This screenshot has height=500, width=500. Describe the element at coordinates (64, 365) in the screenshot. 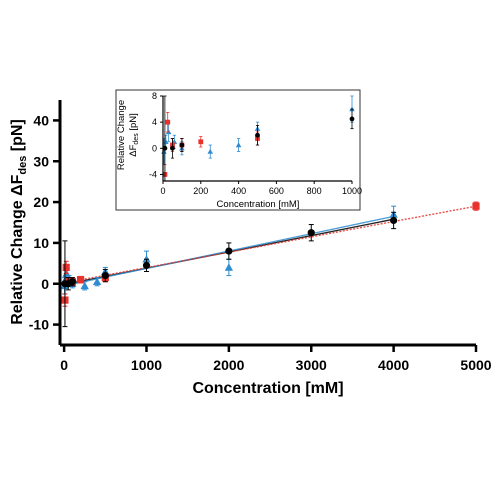

I see `x-tick-label: 0` at that location.